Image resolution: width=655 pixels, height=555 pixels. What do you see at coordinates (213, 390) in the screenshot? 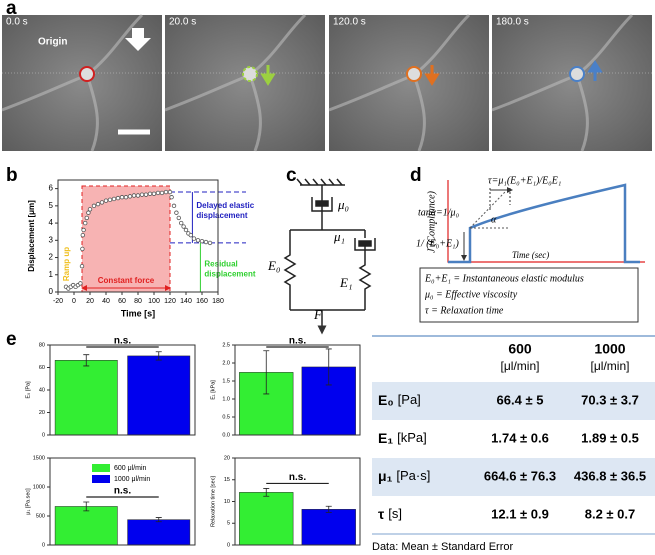
I see `y-axis-label: E₁ [kPa]` at bounding box center [213, 390].